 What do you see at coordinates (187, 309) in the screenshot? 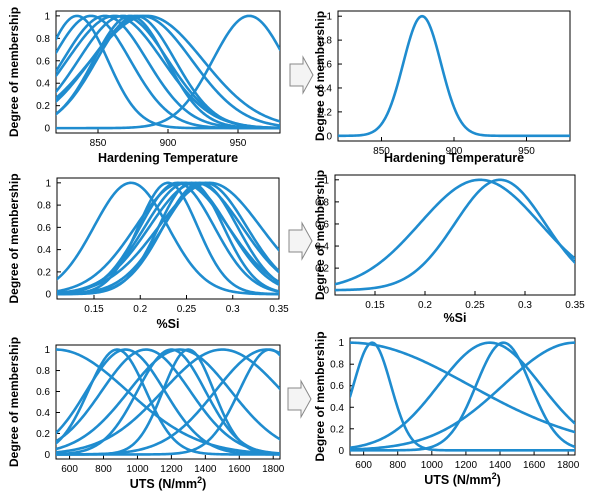
I see `x-tick-label: 0.25` at bounding box center [187, 309].